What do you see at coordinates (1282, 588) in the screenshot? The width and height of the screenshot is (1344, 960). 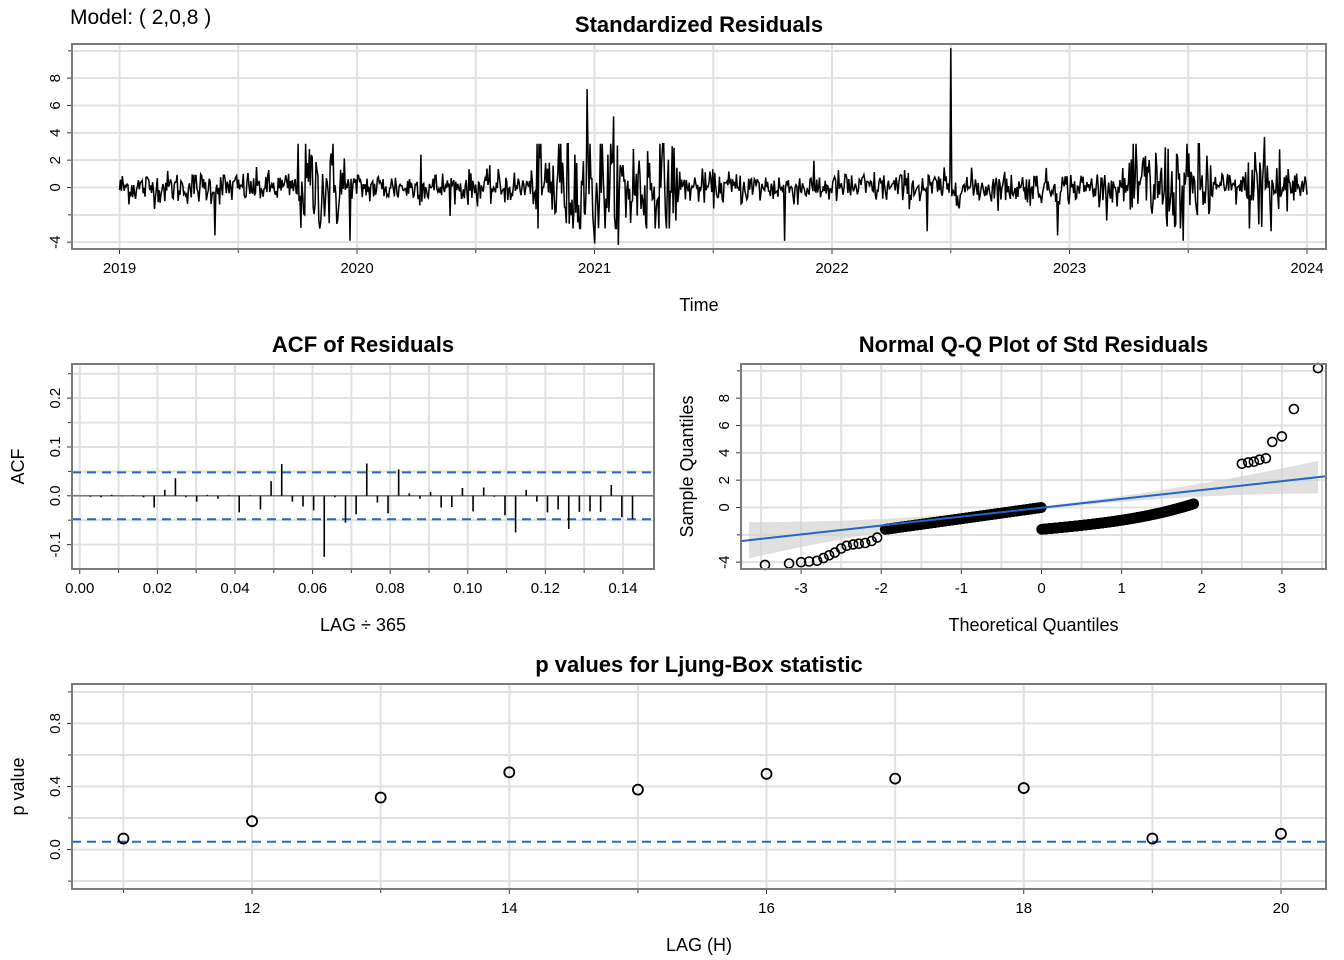 I see `x-tick-label: 3` at bounding box center [1282, 588].